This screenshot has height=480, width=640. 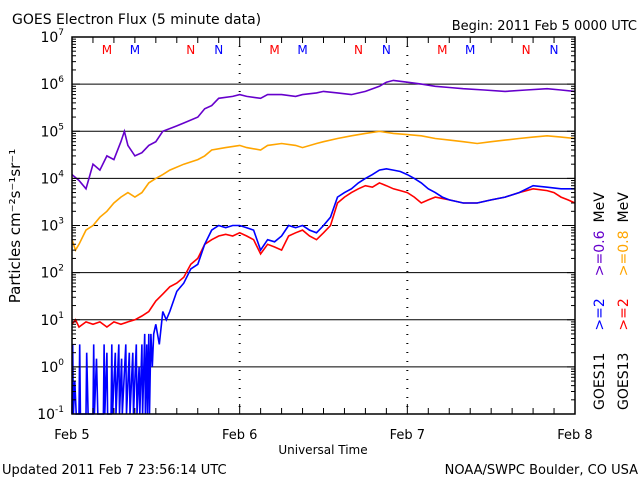 What do you see at coordinates (52, 367) in the screenshot?
I see `y-tick-label: 10⁰` at bounding box center [52, 367].